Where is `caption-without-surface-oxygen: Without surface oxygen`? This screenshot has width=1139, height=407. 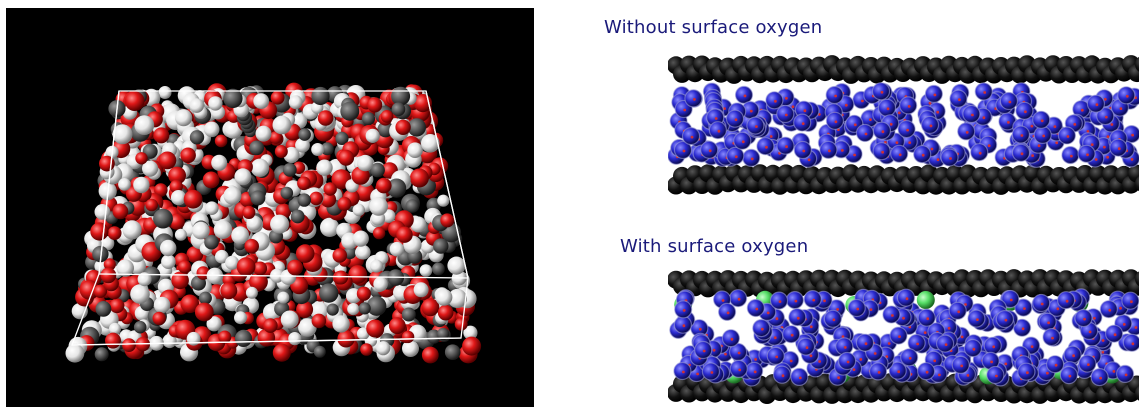
caption-without-surface-oxygen: Without surface oxygen is located at coordinates (713, 27).